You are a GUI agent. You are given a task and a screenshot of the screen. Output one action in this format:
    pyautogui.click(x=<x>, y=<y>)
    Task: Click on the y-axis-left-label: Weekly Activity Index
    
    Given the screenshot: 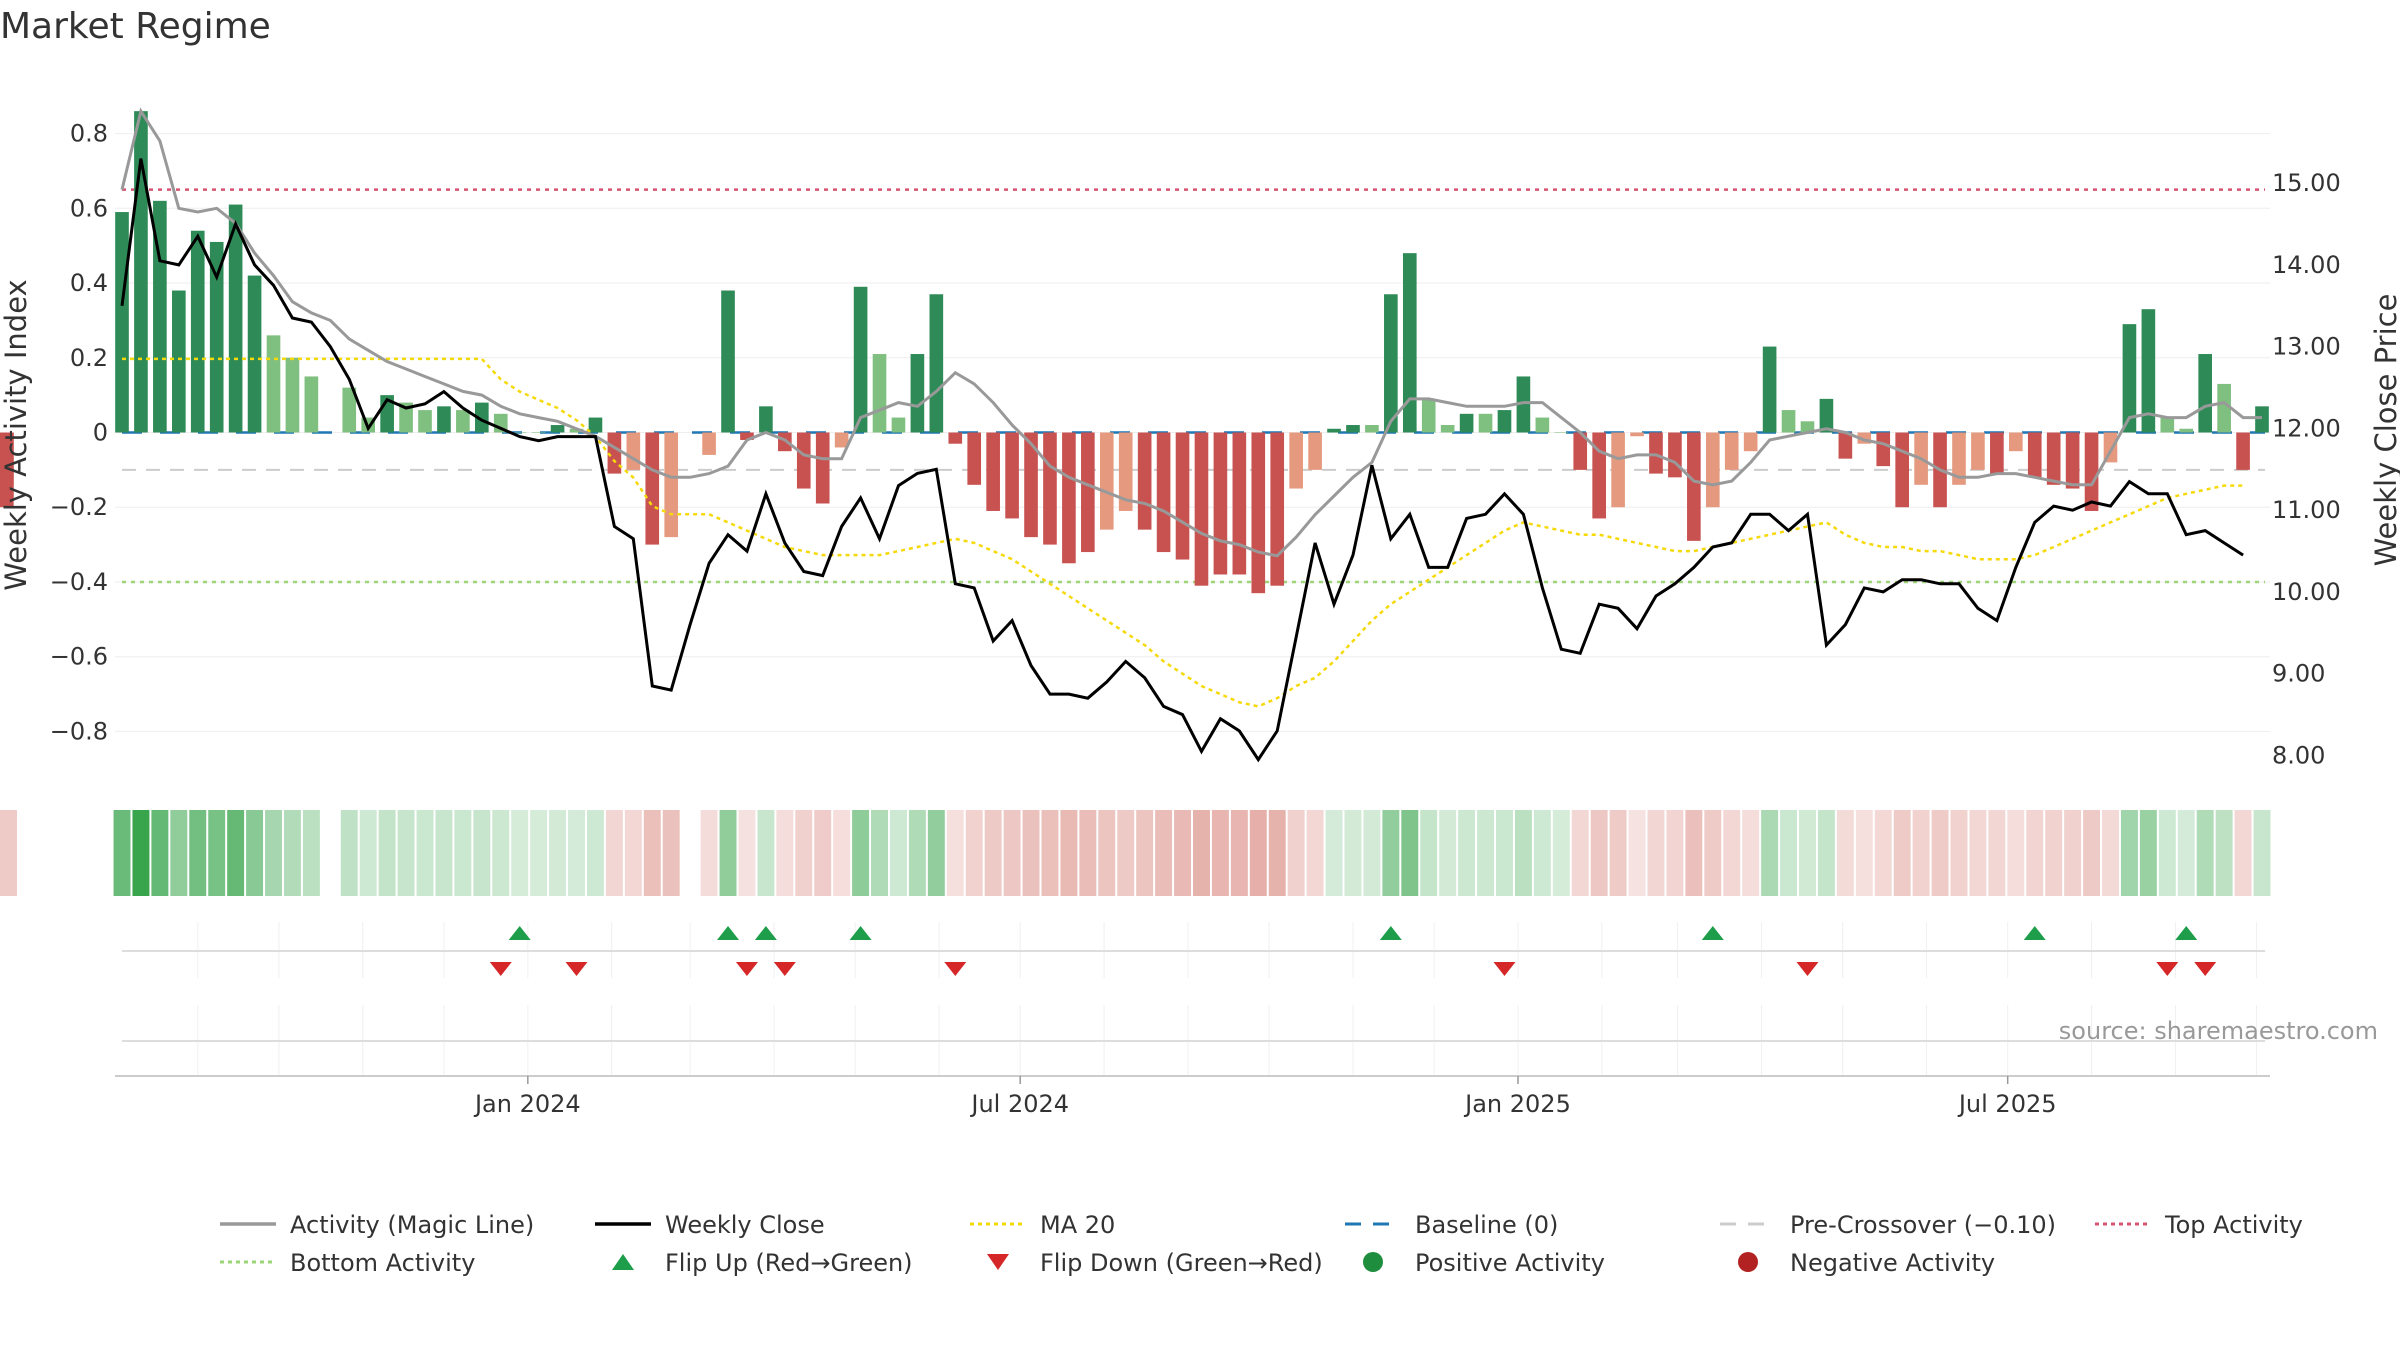 What is the action you would take?
    pyautogui.click(x=16, y=434)
    